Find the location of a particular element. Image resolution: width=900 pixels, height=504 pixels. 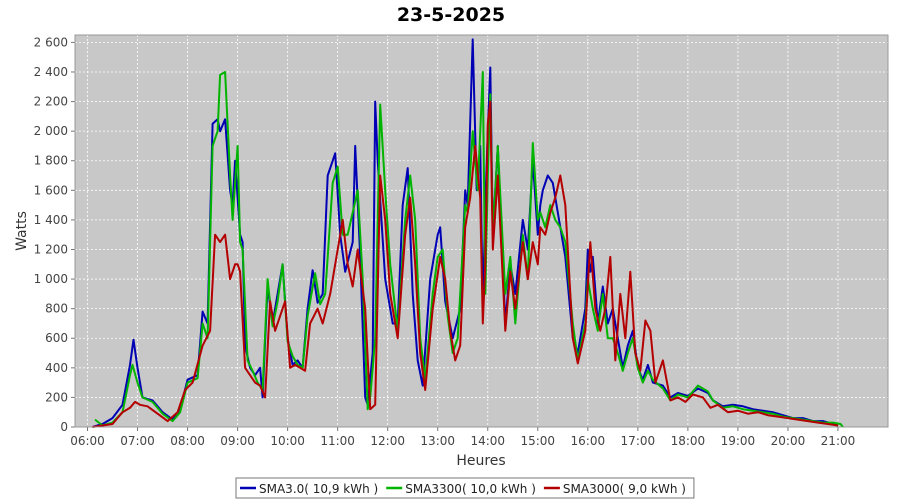

x-tick-label: 07:00 is located at coordinates (137, 441).